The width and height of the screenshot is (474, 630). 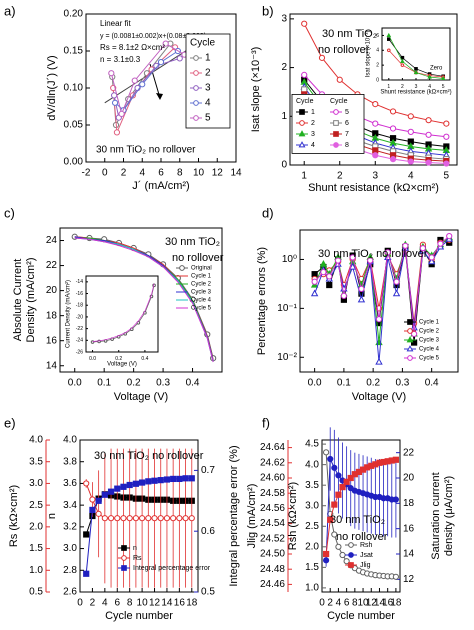 What do you see at coordinates (388, 603) in the screenshot?
I see `x-tick-label: 16` at bounding box center [388, 603].